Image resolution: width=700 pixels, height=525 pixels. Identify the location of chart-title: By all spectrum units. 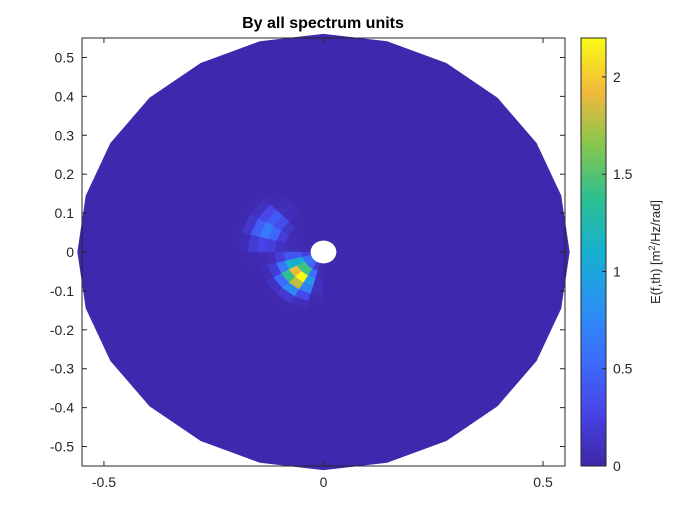
(323, 23).